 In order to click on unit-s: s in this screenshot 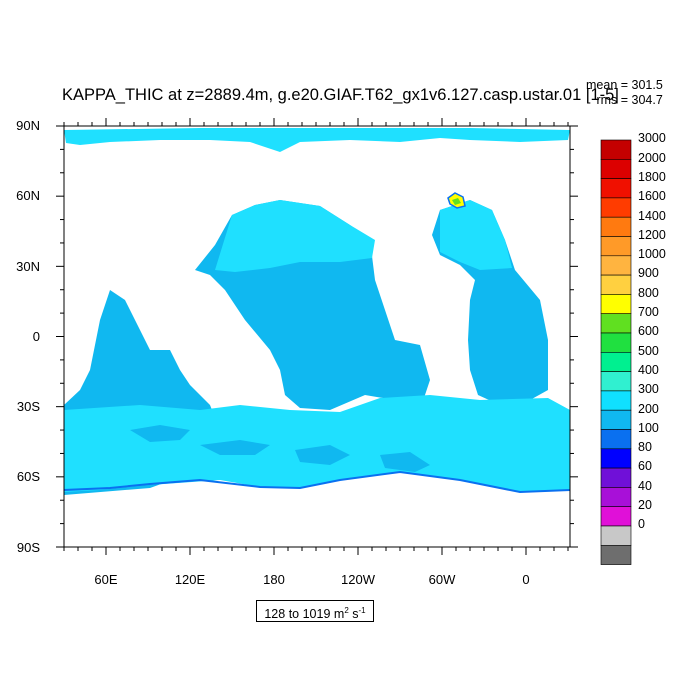, I will do `click(355, 614)`.